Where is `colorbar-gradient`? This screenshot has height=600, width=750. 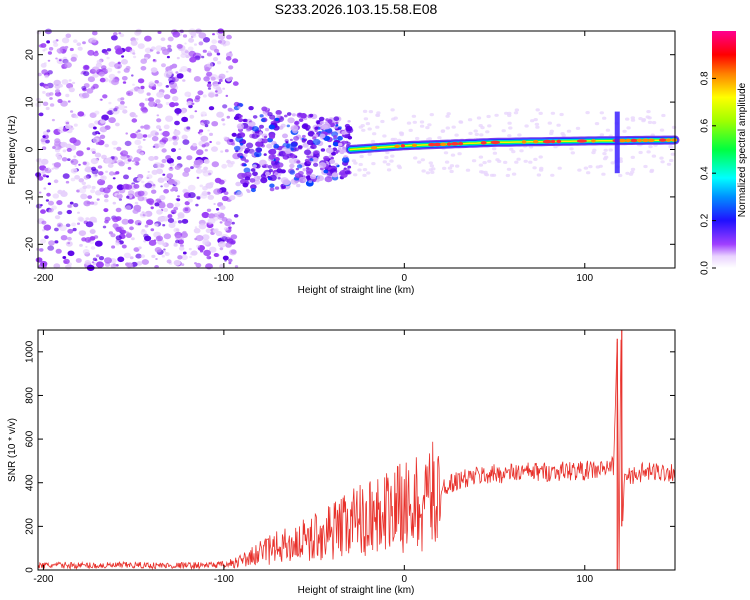
colorbar-gradient is located at coordinates (724, 149).